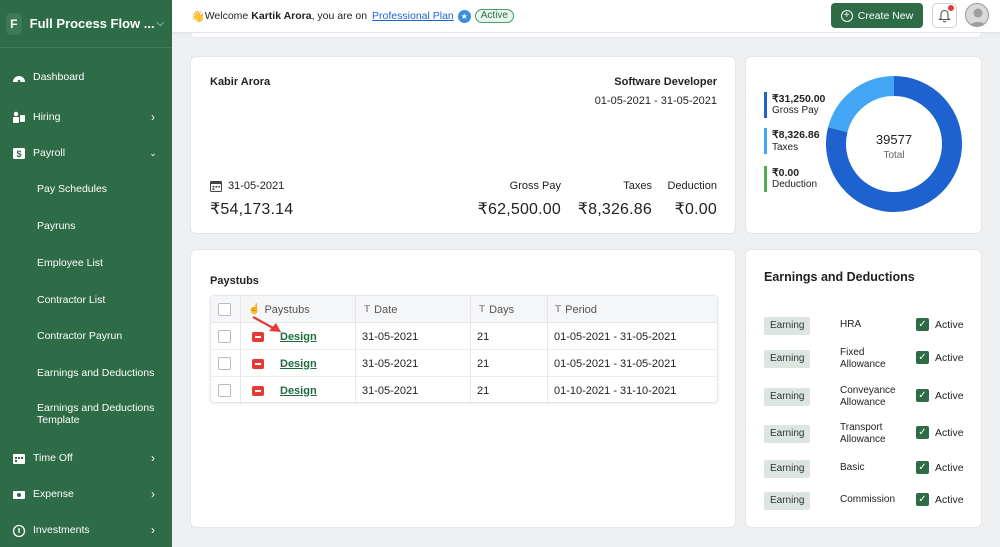 The width and height of the screenshot is (1000, 547). I want to click on status-badge: Active, so click(494, 16).